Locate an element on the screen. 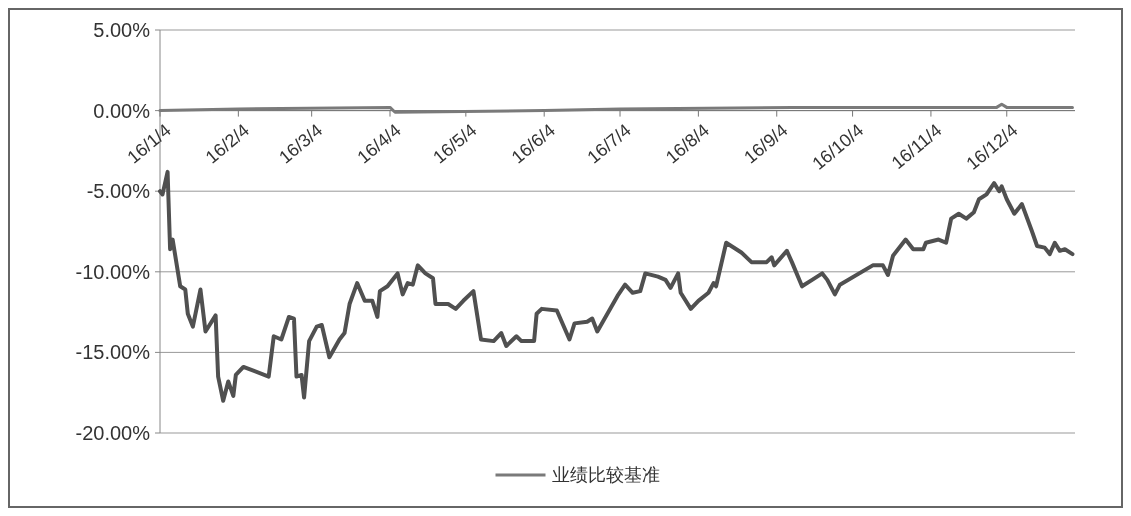  y-tick-label: 0.00% is located at coordinates (122, 110).